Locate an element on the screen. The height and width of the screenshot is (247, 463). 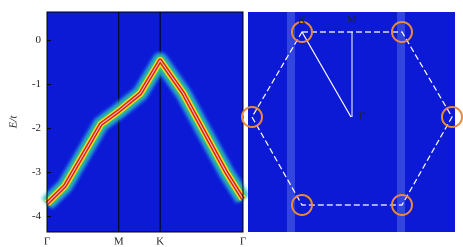
x-tick-label: K is located at coordinates (160, 241).